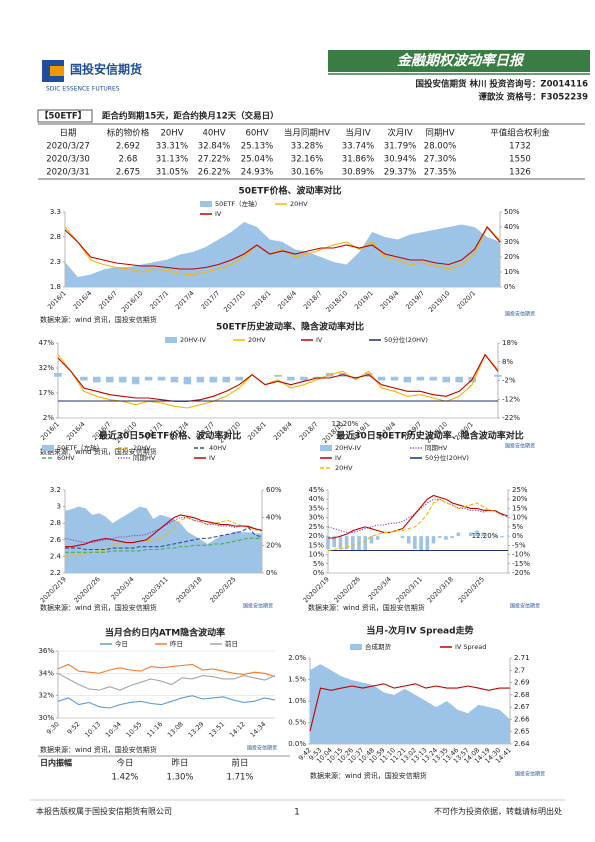  What do you see at coordinates (512, 212) in the screenshot?
I see `y2-tick-label: 50%` at bounding box center [512, 212].